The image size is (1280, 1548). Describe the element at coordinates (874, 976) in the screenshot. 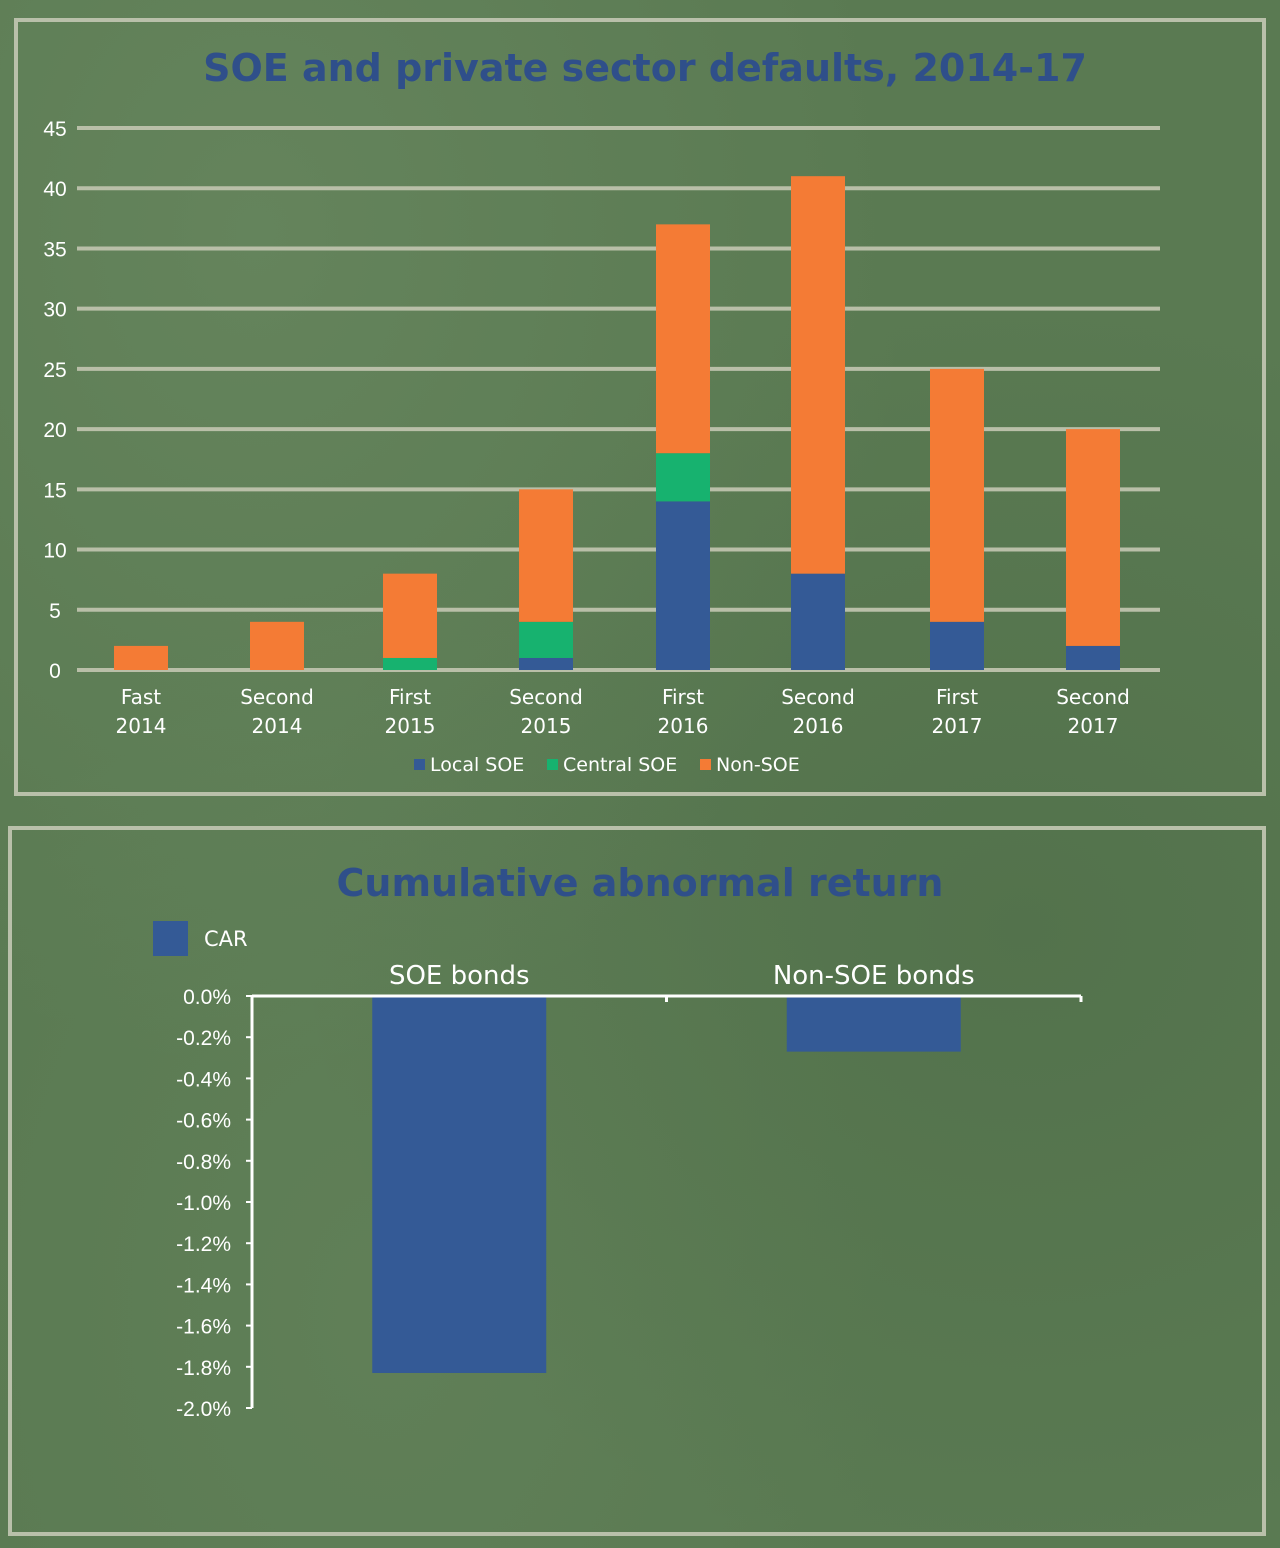

I see `category-label: Non-SOE bonds` at that location.